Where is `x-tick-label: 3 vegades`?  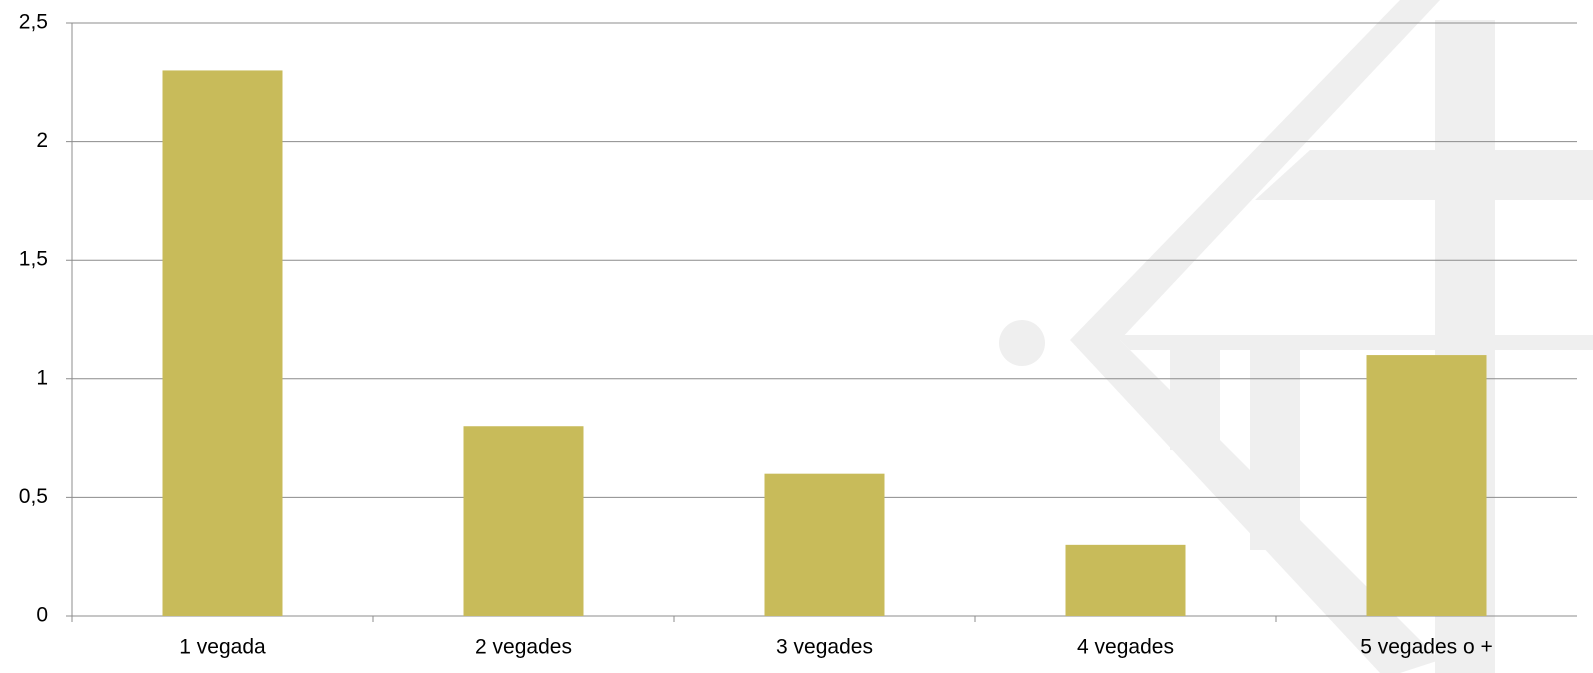 x-tick-label: 3 vegades is located at coordinates (824, 647).